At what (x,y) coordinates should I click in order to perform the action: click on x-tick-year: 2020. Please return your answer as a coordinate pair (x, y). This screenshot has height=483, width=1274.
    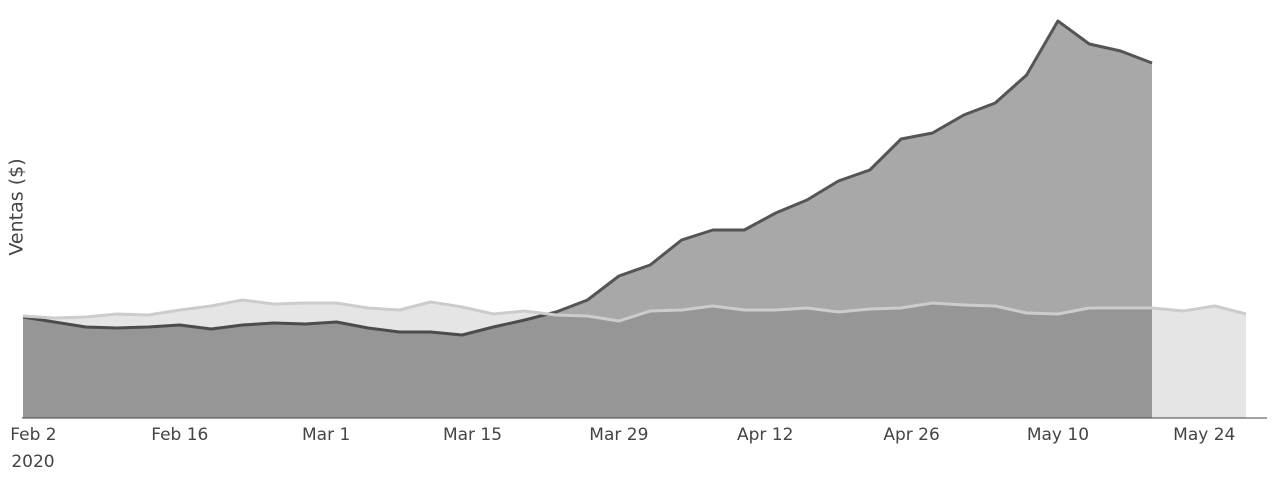
    Looking at the image, I should click on (32, 462).